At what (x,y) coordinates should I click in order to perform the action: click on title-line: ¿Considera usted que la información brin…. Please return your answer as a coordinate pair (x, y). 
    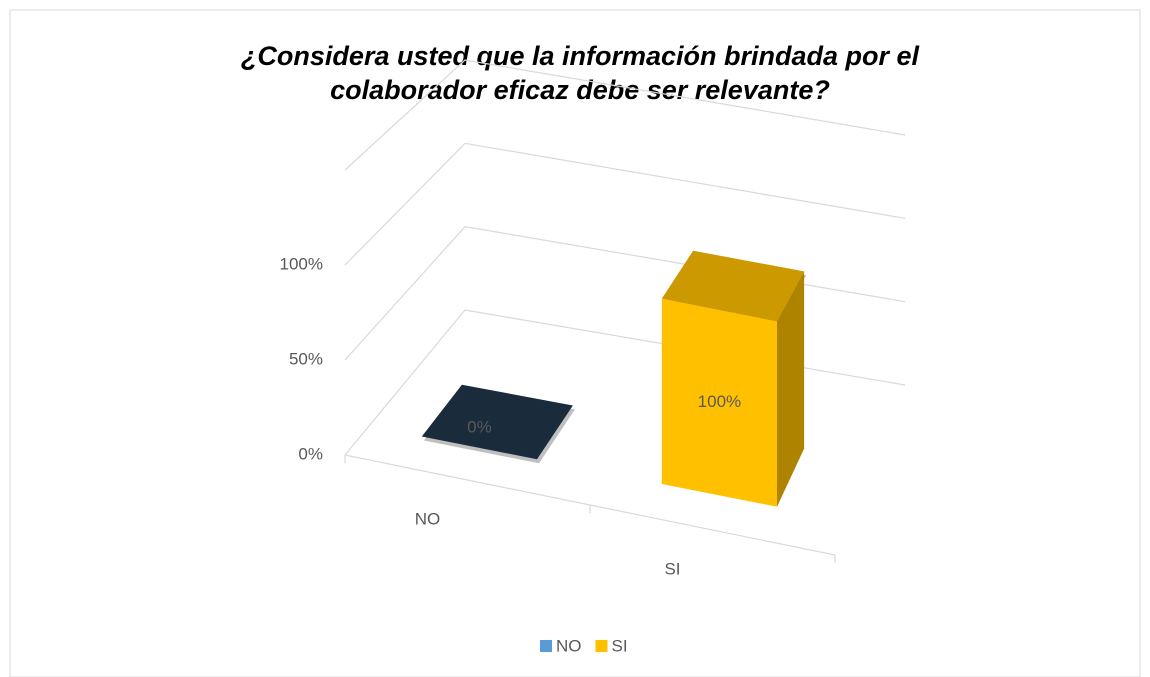
    Looking at the image, I should click on (580, 56).